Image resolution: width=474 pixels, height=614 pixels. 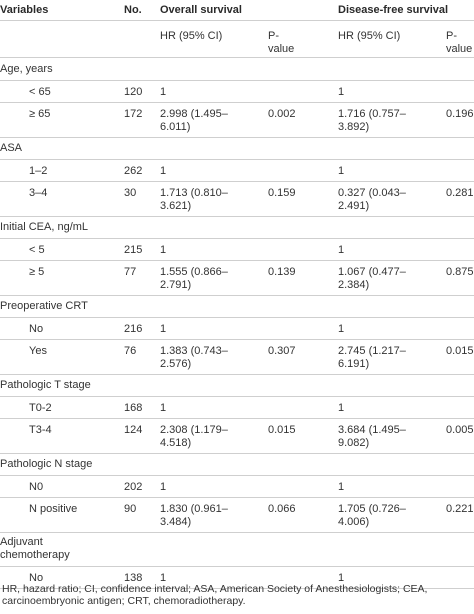 What do you see at coordinates (175, 127) in the screenshot?
I see `os-hr-value: 6.011)` at bounding box center [175, 127].